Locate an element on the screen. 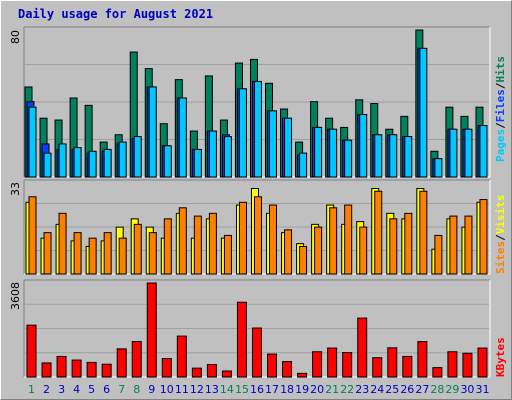 Image resolution: width=512 pixels, height=400 pixels. day-label: 31 is located at coordinates (482, 389).